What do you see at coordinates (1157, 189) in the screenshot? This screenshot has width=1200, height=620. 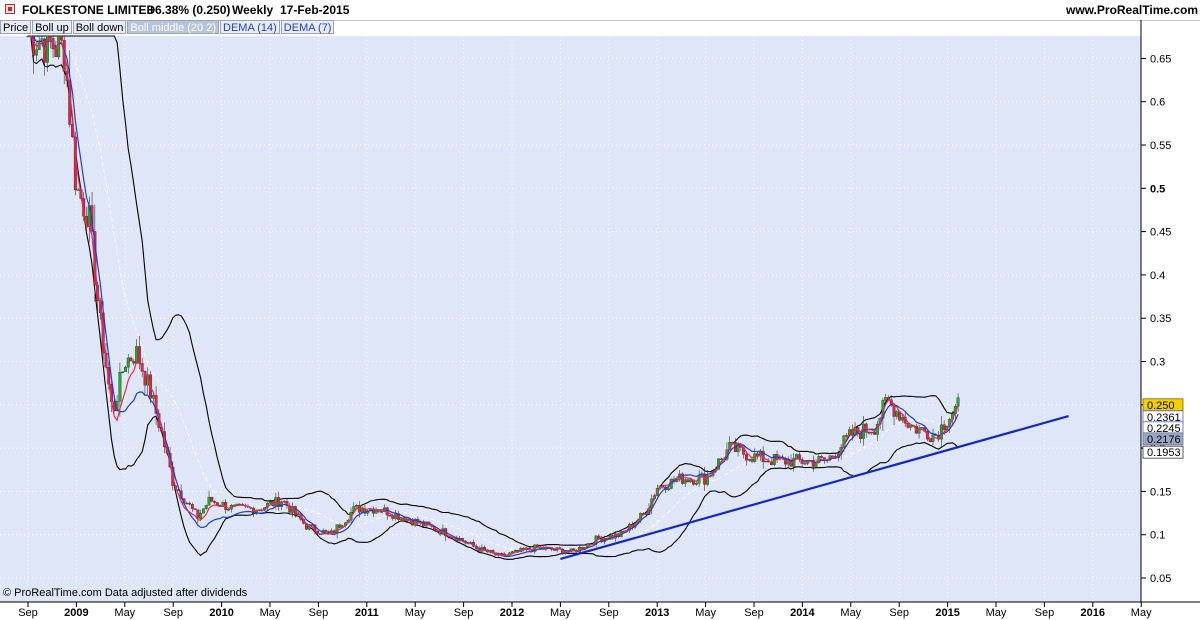 I see `y-tick-label: 0.5` at bounding box center [1157, 189].